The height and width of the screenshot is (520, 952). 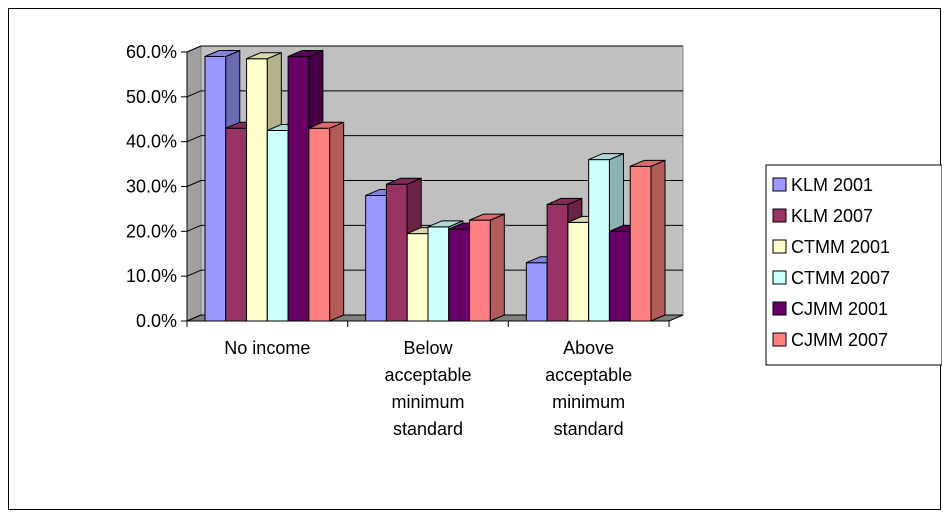 What do you see at coordinates (151, 276) in the screenshot?
I see `y-tick-label: 10.0%` at bounding box center [151, 276].